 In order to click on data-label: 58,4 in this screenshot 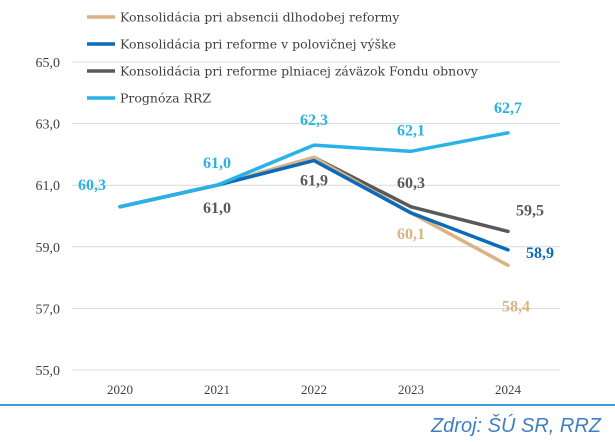, I will do `click(516, 306)`.